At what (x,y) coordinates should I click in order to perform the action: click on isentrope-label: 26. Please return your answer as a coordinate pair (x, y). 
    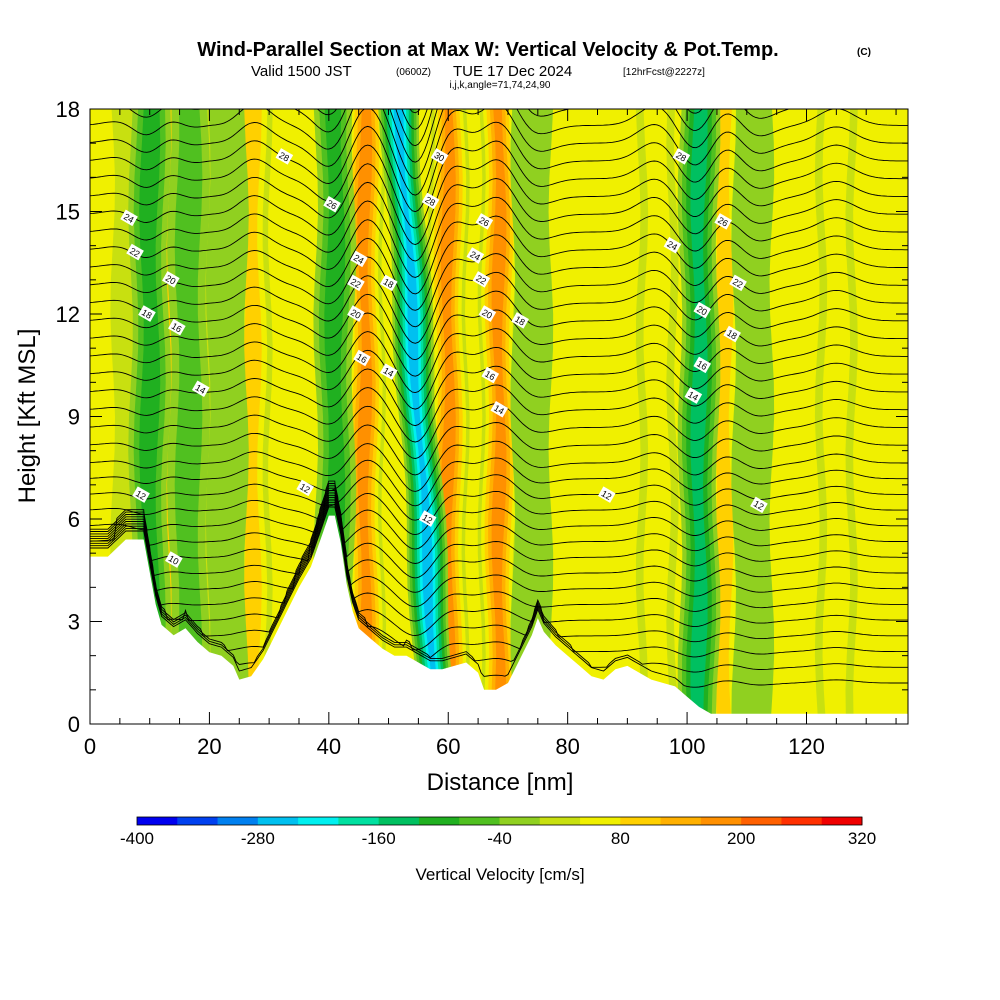
    Looking at the image, I should click on (484, 221).